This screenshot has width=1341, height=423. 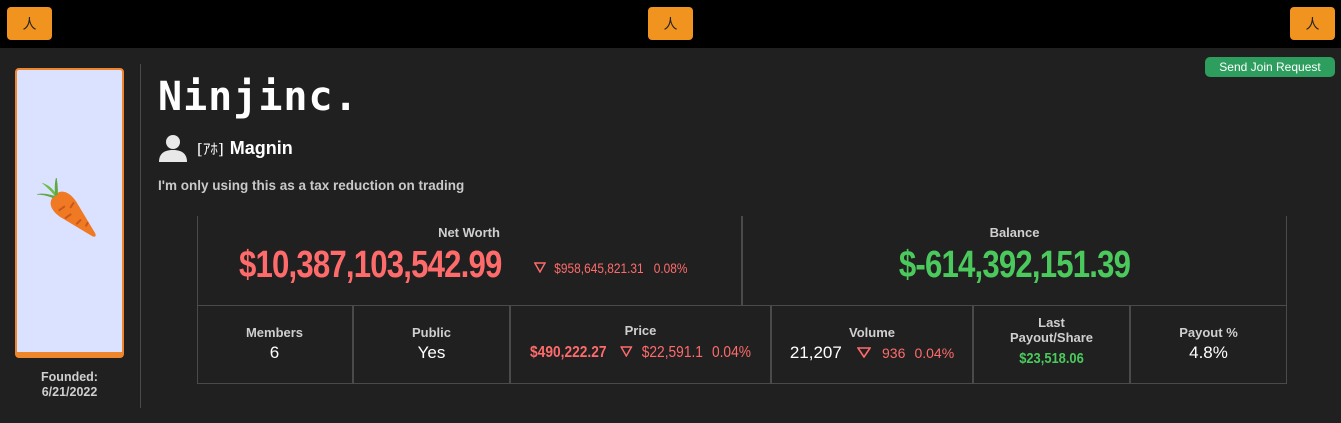 What do you see at coordinates (1014, 265) in the screenshot?
I see `balance-value: $-614,392,151.39` at bounding box center [1014, 265].